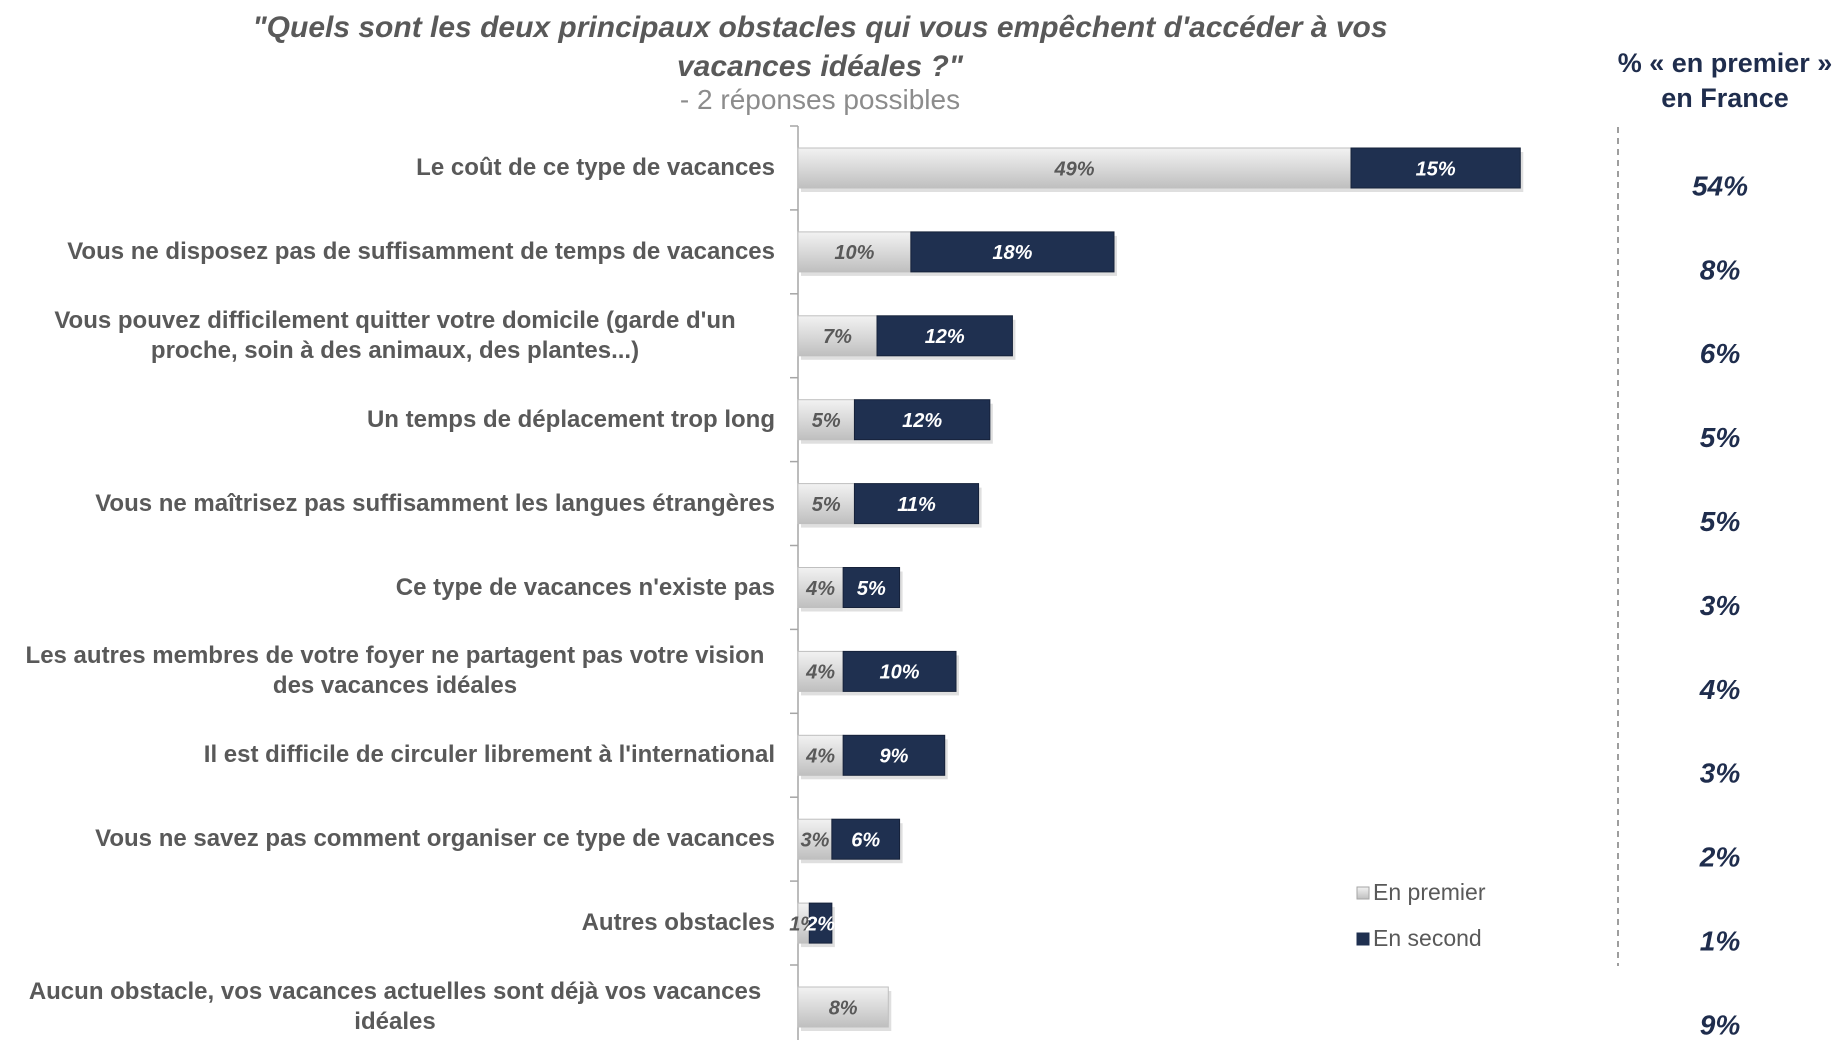 The height and width of the screenshot is (1040, 1843). I want to click on side-value: 4%, so click(1720, 689).